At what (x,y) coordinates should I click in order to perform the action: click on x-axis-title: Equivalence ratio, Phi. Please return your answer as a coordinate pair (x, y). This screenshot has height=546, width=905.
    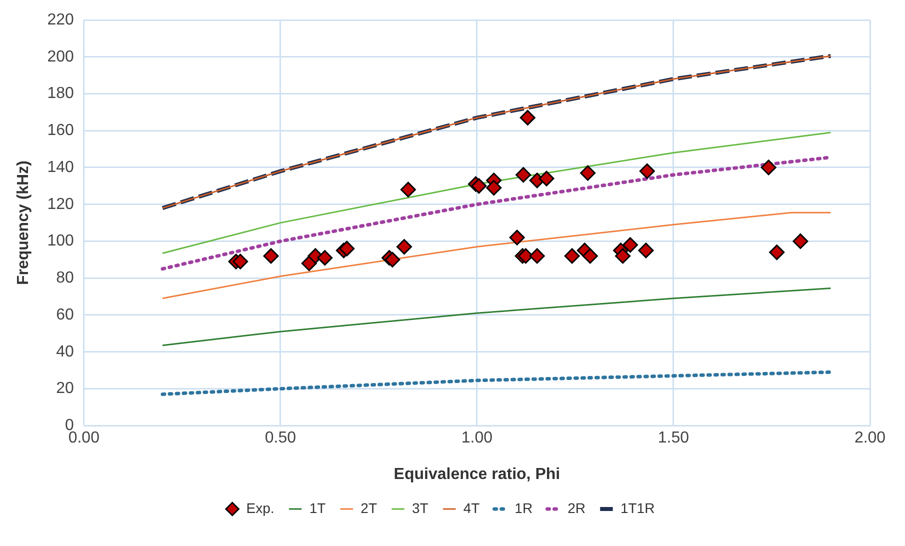
    Looking at the image, I should click on (477, 474).